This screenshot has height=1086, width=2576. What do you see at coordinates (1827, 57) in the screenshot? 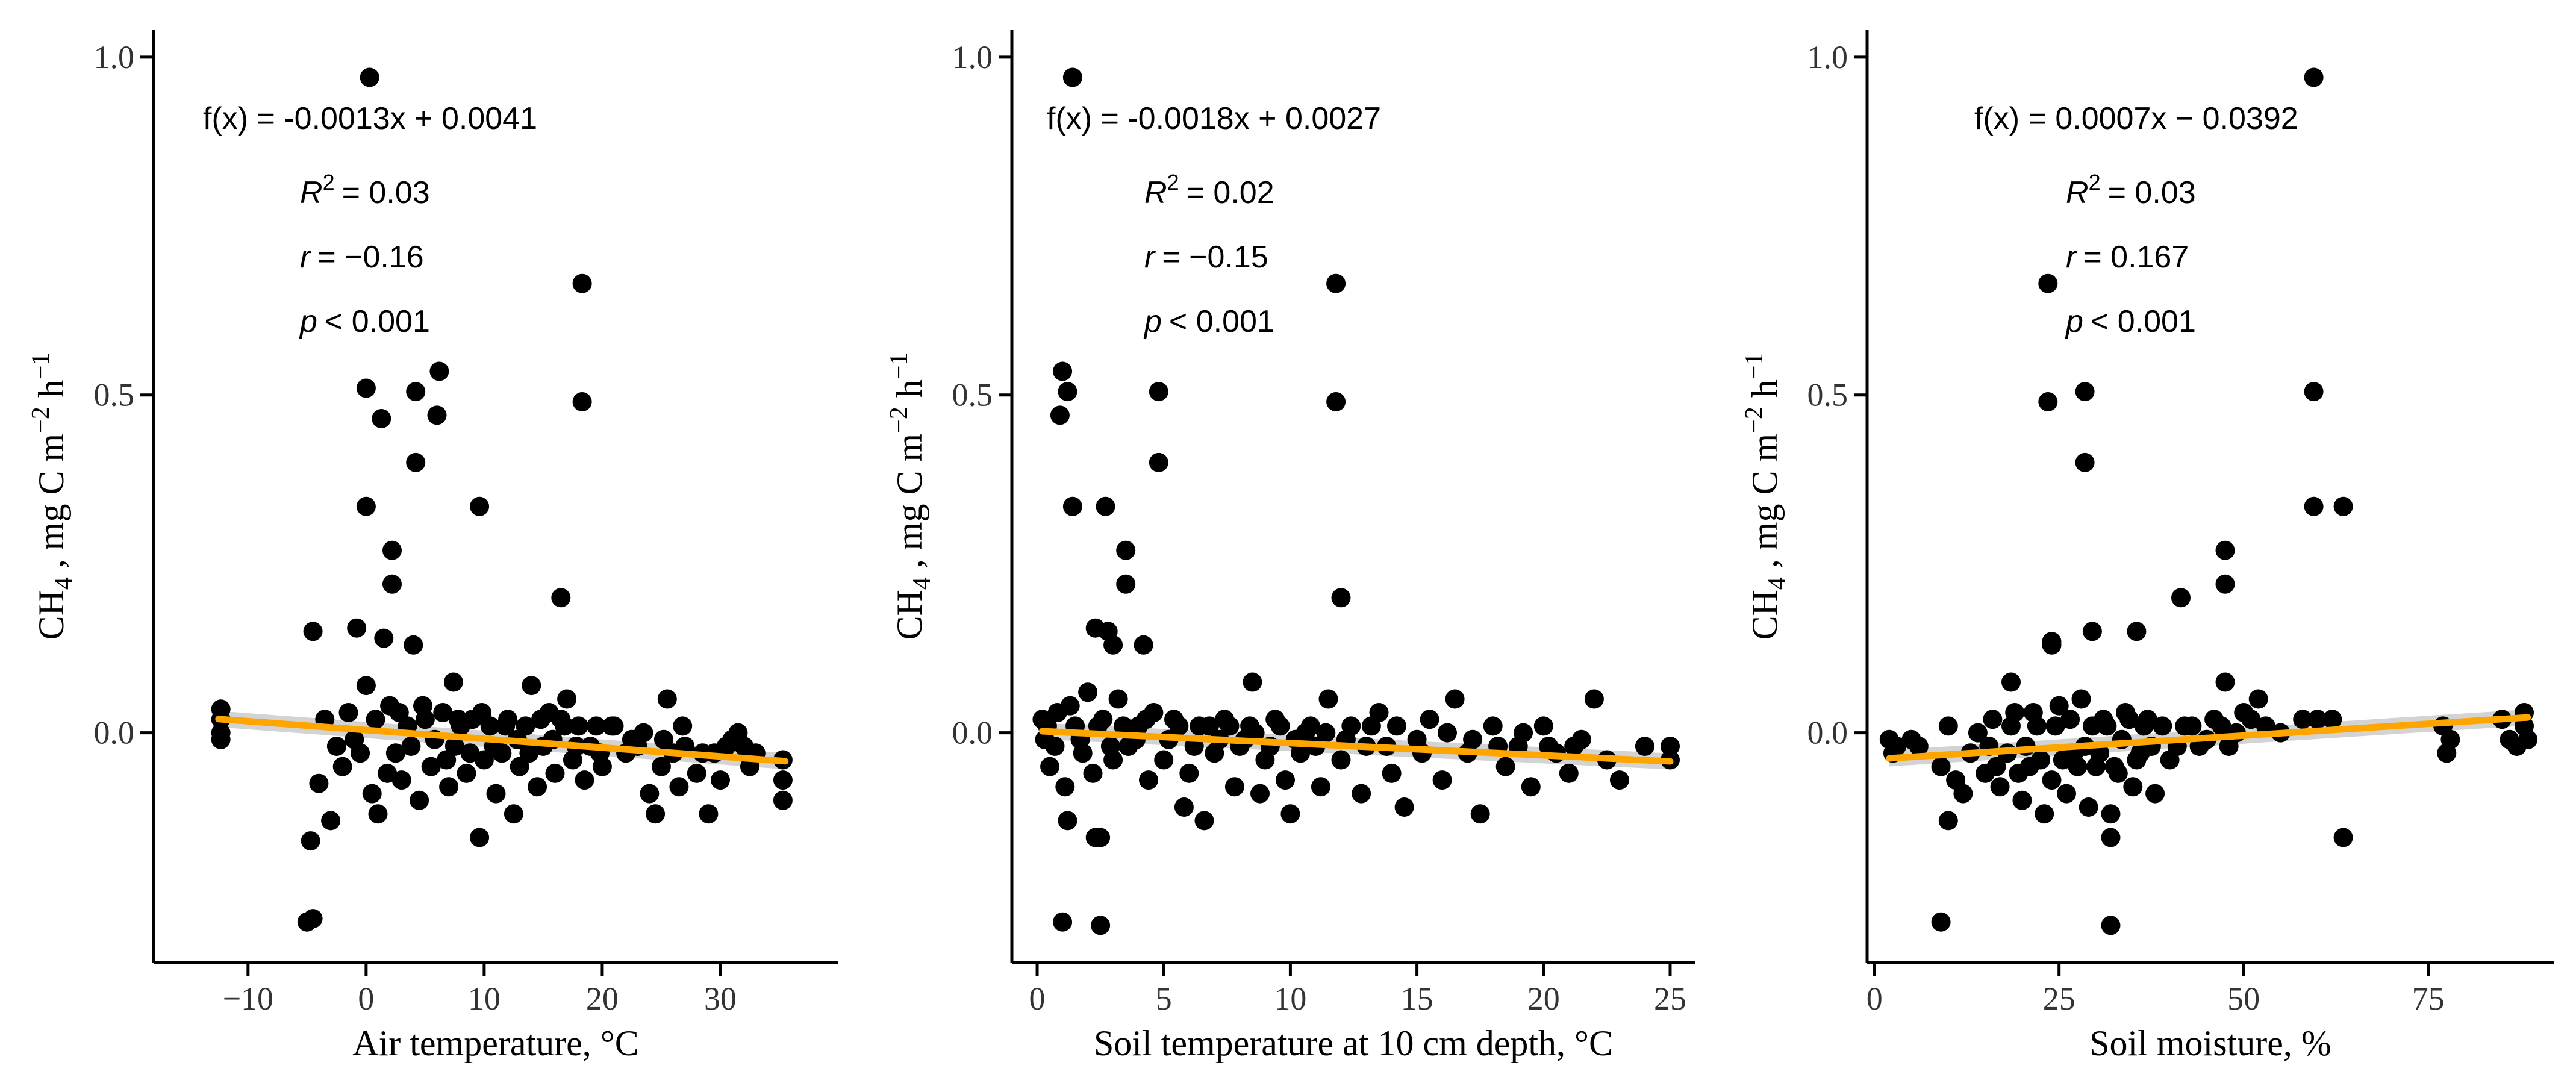
I see `y-tick-label: 1.0` at bounding box center [1827, 57].